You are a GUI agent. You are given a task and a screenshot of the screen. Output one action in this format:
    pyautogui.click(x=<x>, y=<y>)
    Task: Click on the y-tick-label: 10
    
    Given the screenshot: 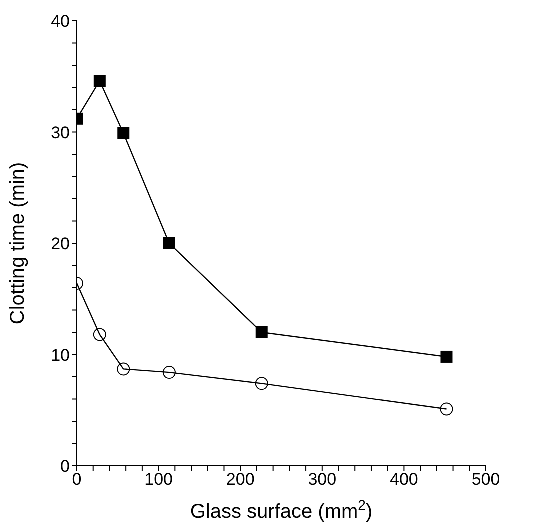 What is the action you would take?
    pyautogui.click(x=60, y=355)
    